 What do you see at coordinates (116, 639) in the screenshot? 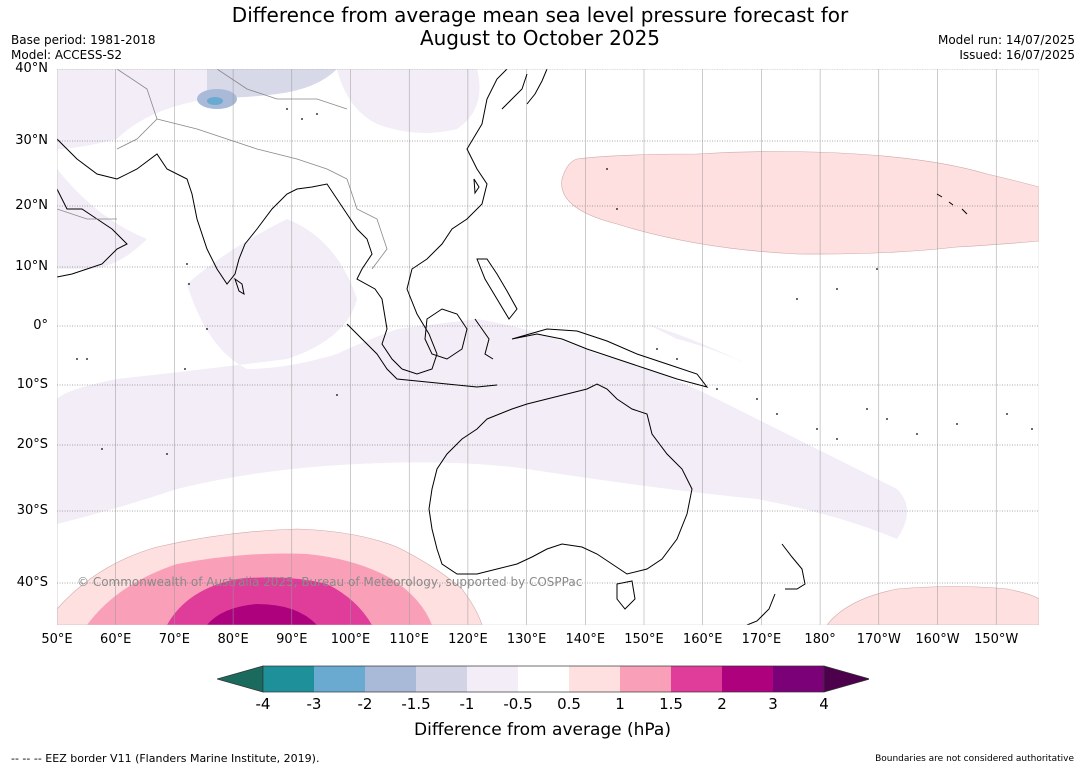
I see `lon-label: 60°E` at bounding box center [116, 639].